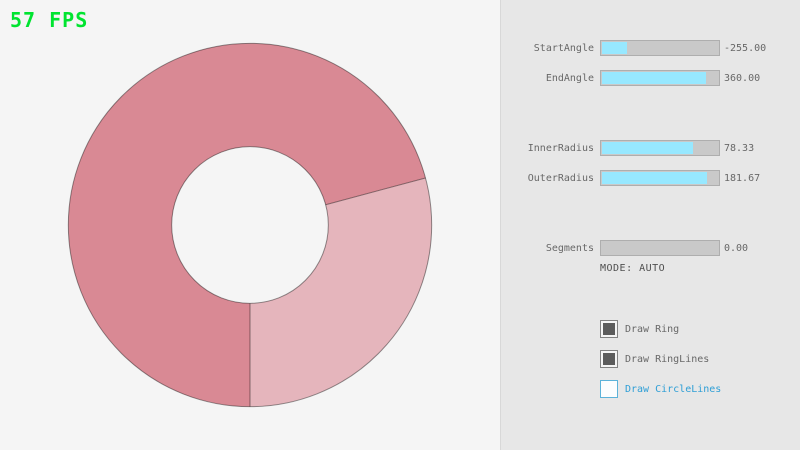 Image resolution: width=800 pixels, height=450 pixels. I want to click on checkbox-draw-ring, so click(609, 329).